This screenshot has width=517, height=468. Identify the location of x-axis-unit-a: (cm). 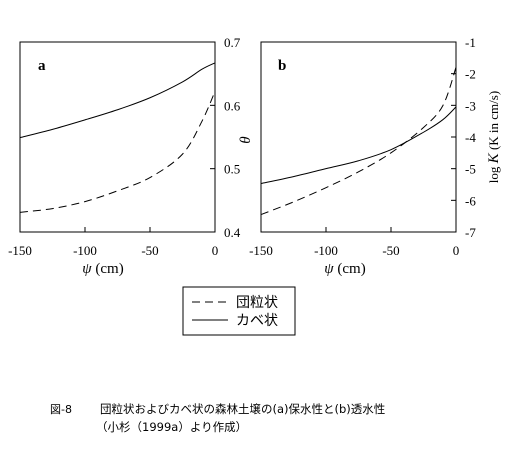
(108, 269).